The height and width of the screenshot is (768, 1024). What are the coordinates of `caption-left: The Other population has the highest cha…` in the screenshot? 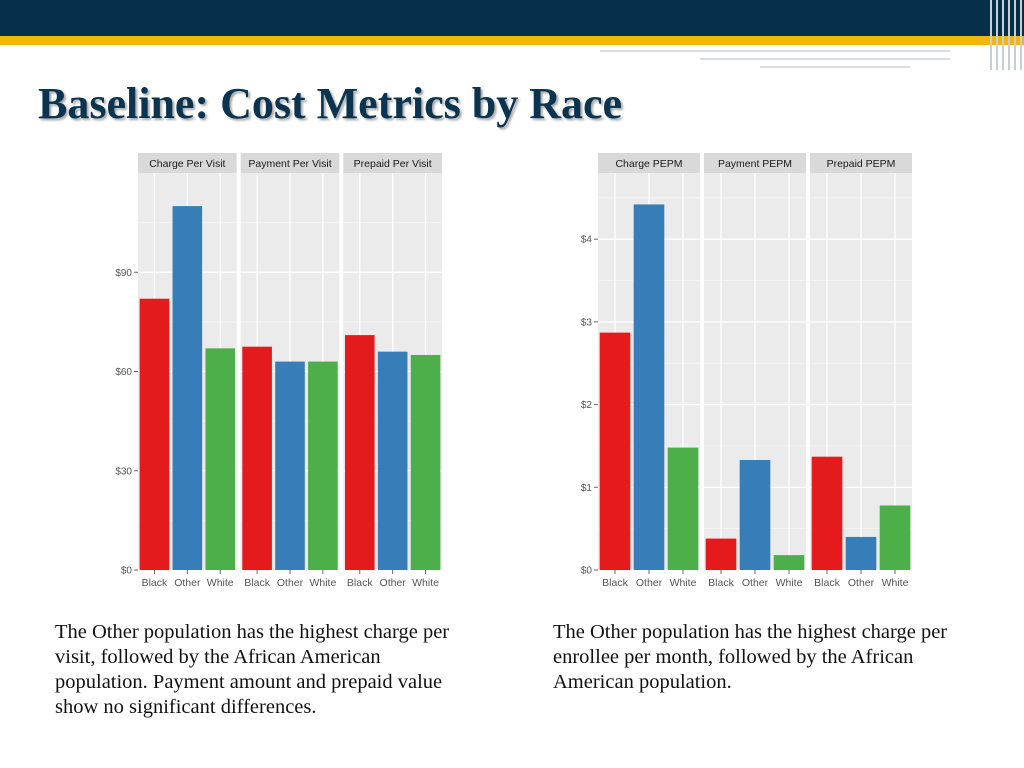 It's located at (252, 669).